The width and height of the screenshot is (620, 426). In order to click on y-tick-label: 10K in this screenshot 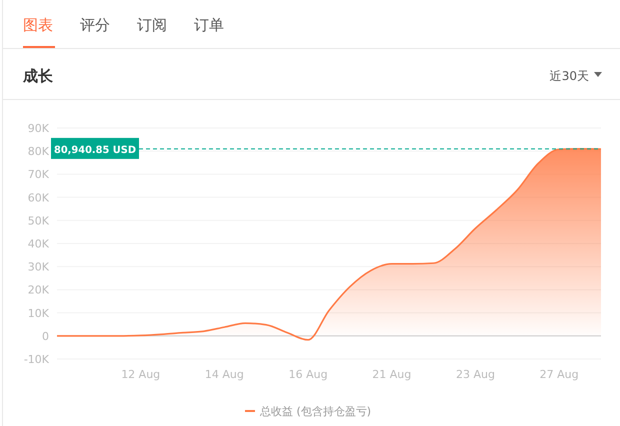, I will do `click(39, 313)`.